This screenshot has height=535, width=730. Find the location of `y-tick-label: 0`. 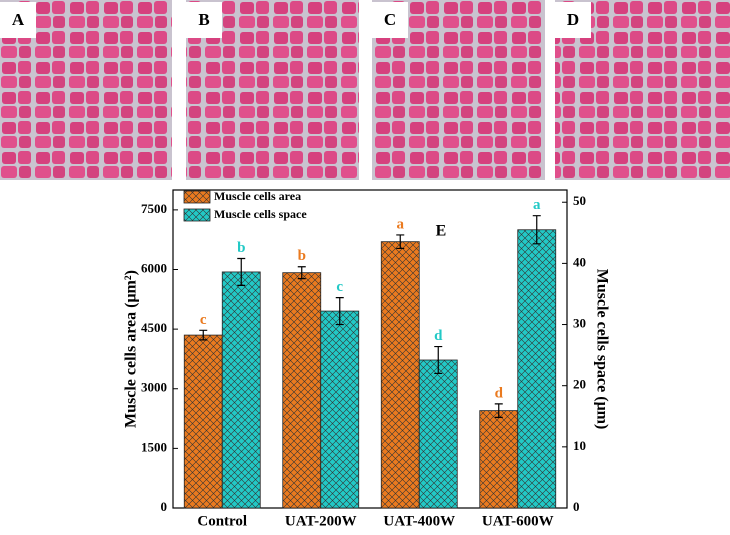

y-tick-label: 0 is located at coordinates (164, 506).